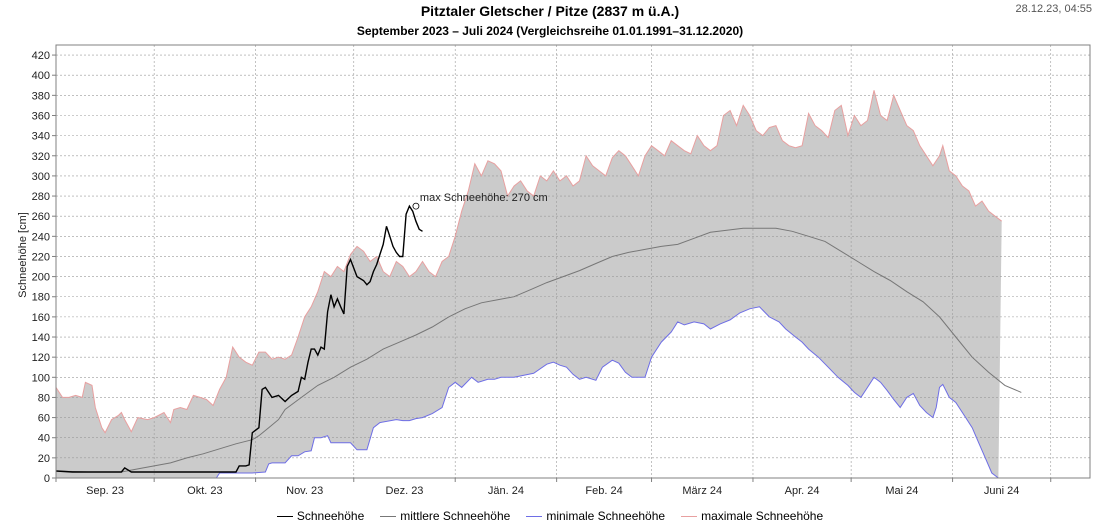 This screenshot has height=529, width=1100. What do you see at coordinates (41, 96) in the screenshot?
I see `y-tick-label: 380` at bounding box center [41, 96].